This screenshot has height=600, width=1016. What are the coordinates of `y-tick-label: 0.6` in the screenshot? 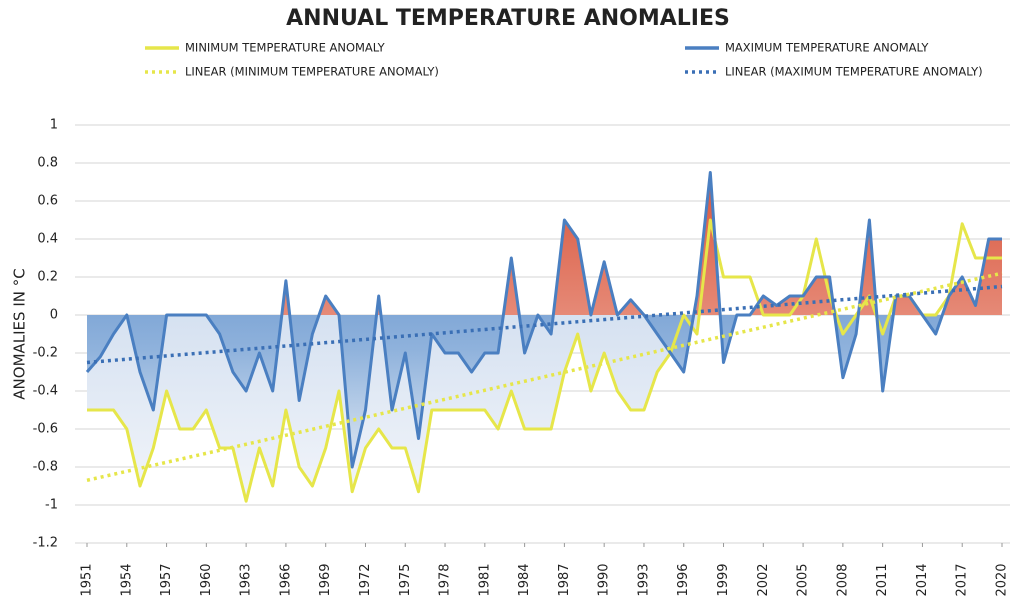 It's located at (47, 201).